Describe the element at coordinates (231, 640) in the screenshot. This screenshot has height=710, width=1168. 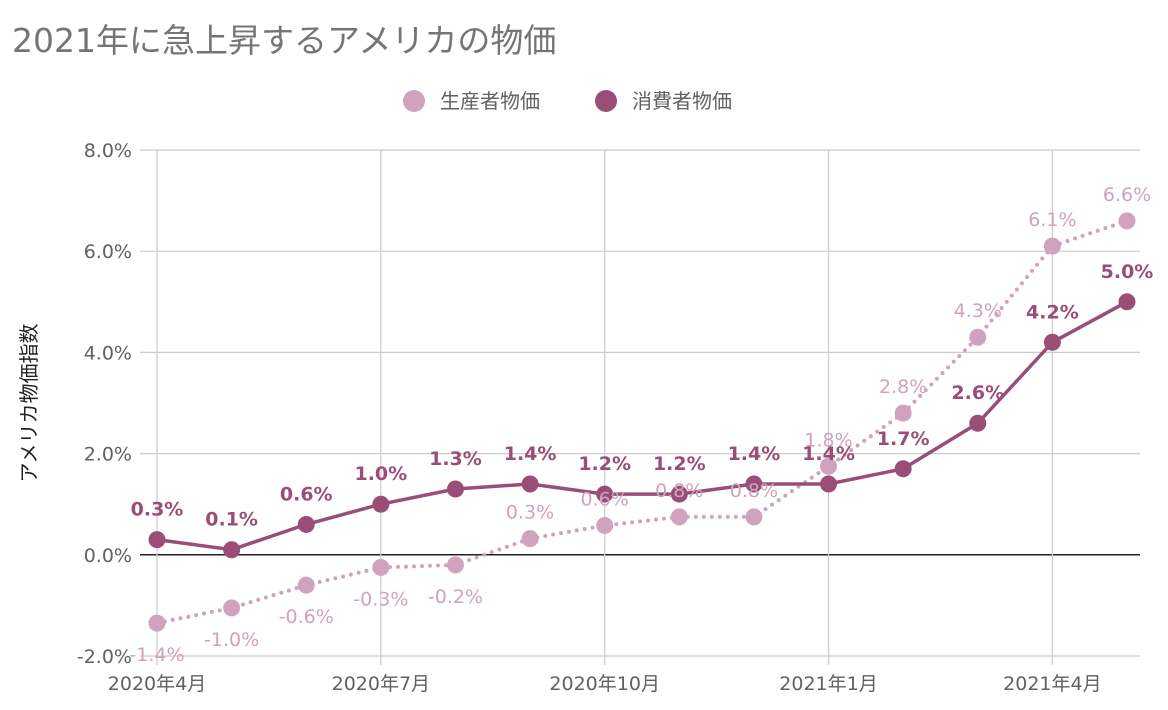
I see `ppi-data-label: -1.0%` at that location.